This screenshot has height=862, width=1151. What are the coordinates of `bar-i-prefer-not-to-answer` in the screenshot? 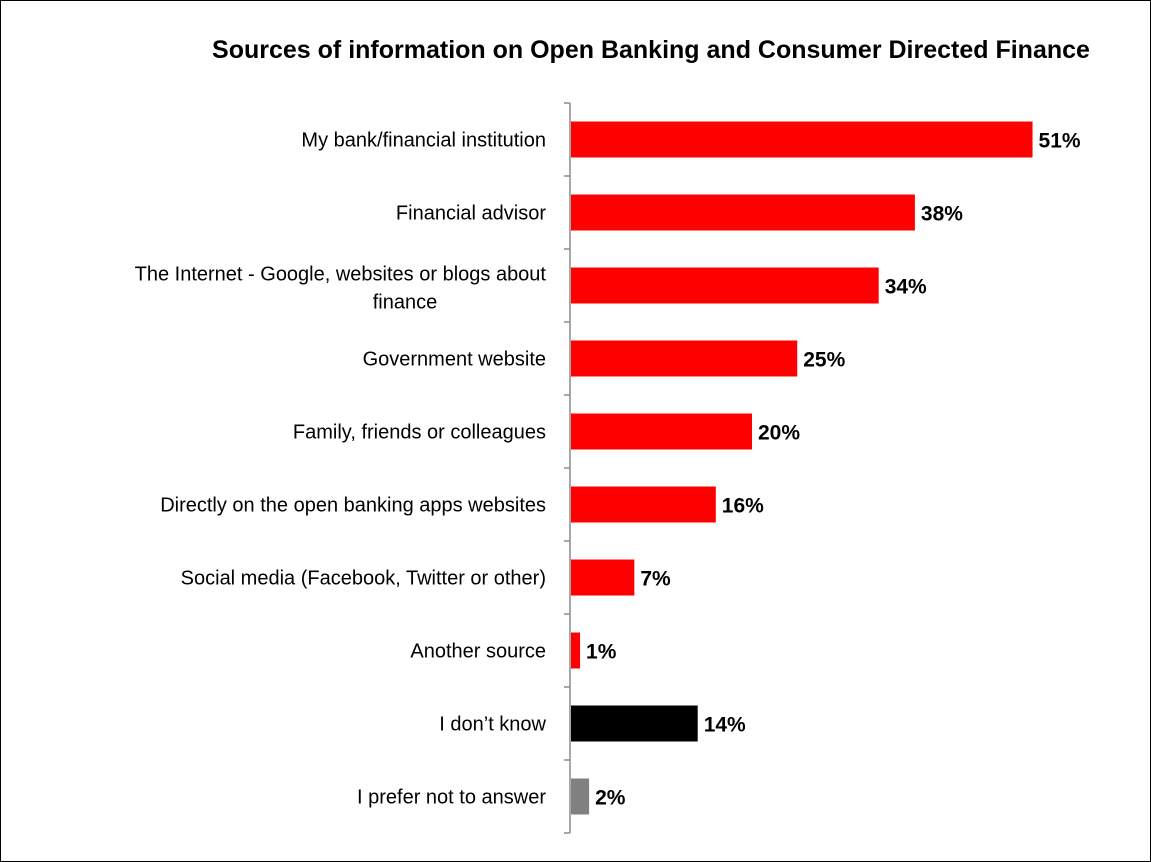 It's located at (580, 796).